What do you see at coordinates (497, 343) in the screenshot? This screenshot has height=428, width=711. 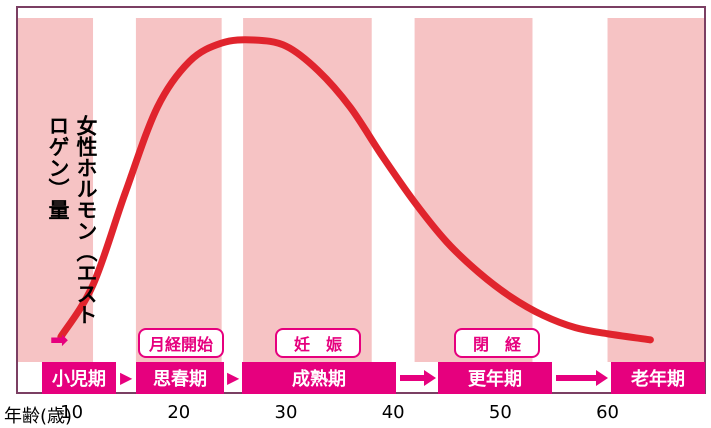 I see `event-menopause: 閉 経` at bounding box center [497, 343].